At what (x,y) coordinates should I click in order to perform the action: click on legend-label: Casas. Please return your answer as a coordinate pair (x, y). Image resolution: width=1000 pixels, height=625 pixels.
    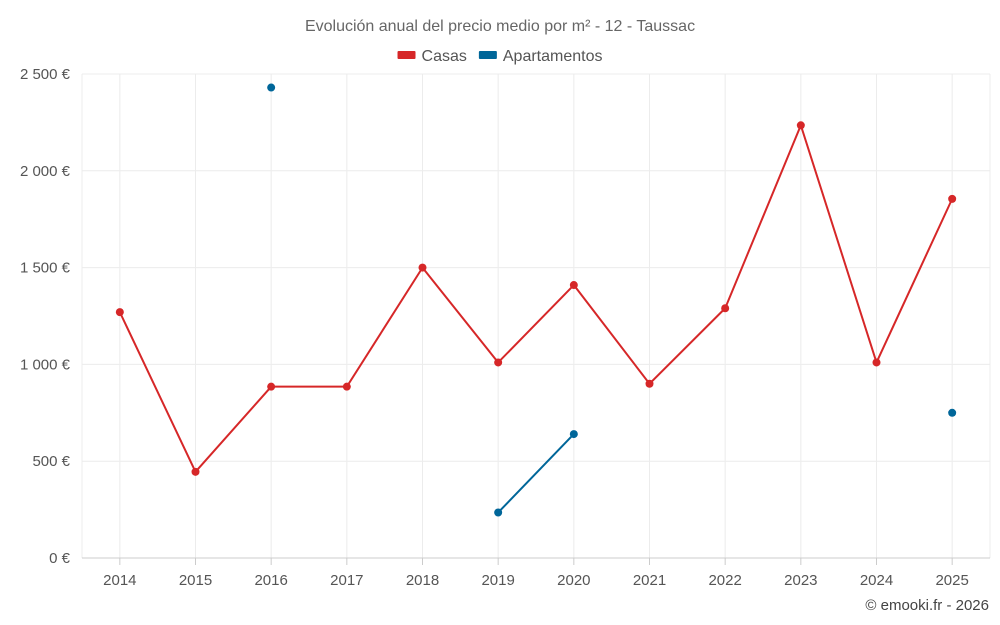
    Looking at the image, I should click on (444, 56).